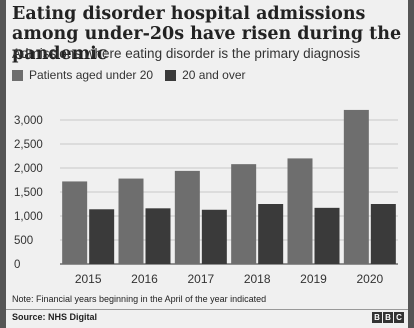  I want to click on x-tick-label: 2020, so click(369, 279).